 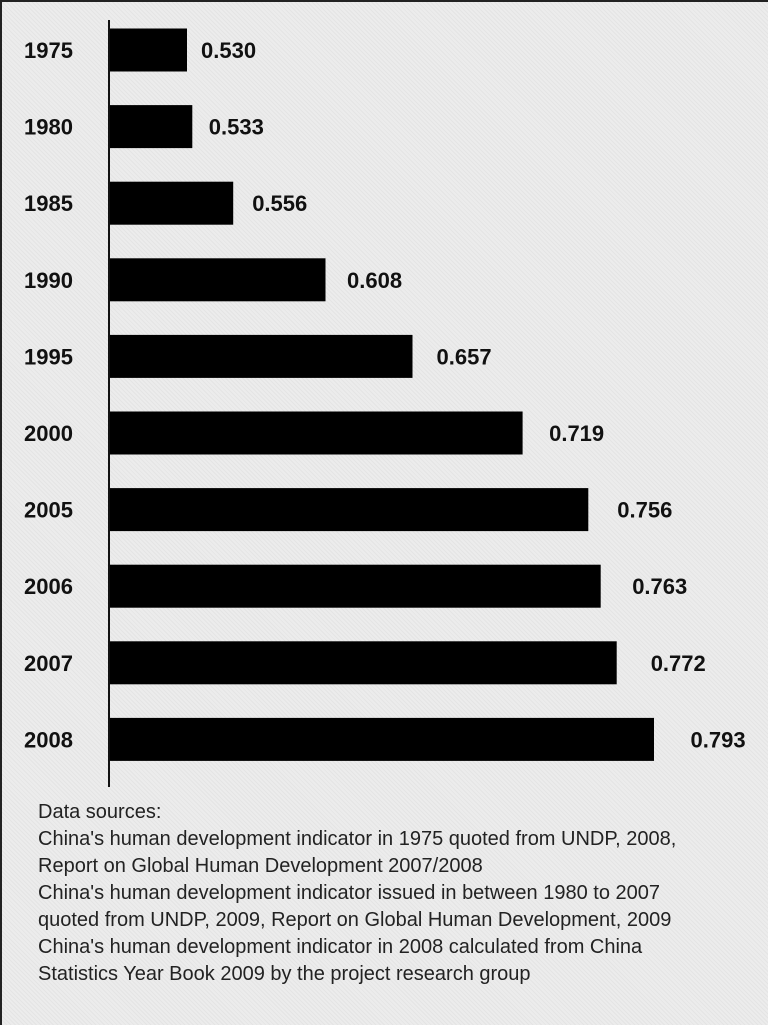 What do you see at coordinates (576, 433) in the screenshot?
I see `value-label-2000: 0.719` at bounding box center [576, 433].